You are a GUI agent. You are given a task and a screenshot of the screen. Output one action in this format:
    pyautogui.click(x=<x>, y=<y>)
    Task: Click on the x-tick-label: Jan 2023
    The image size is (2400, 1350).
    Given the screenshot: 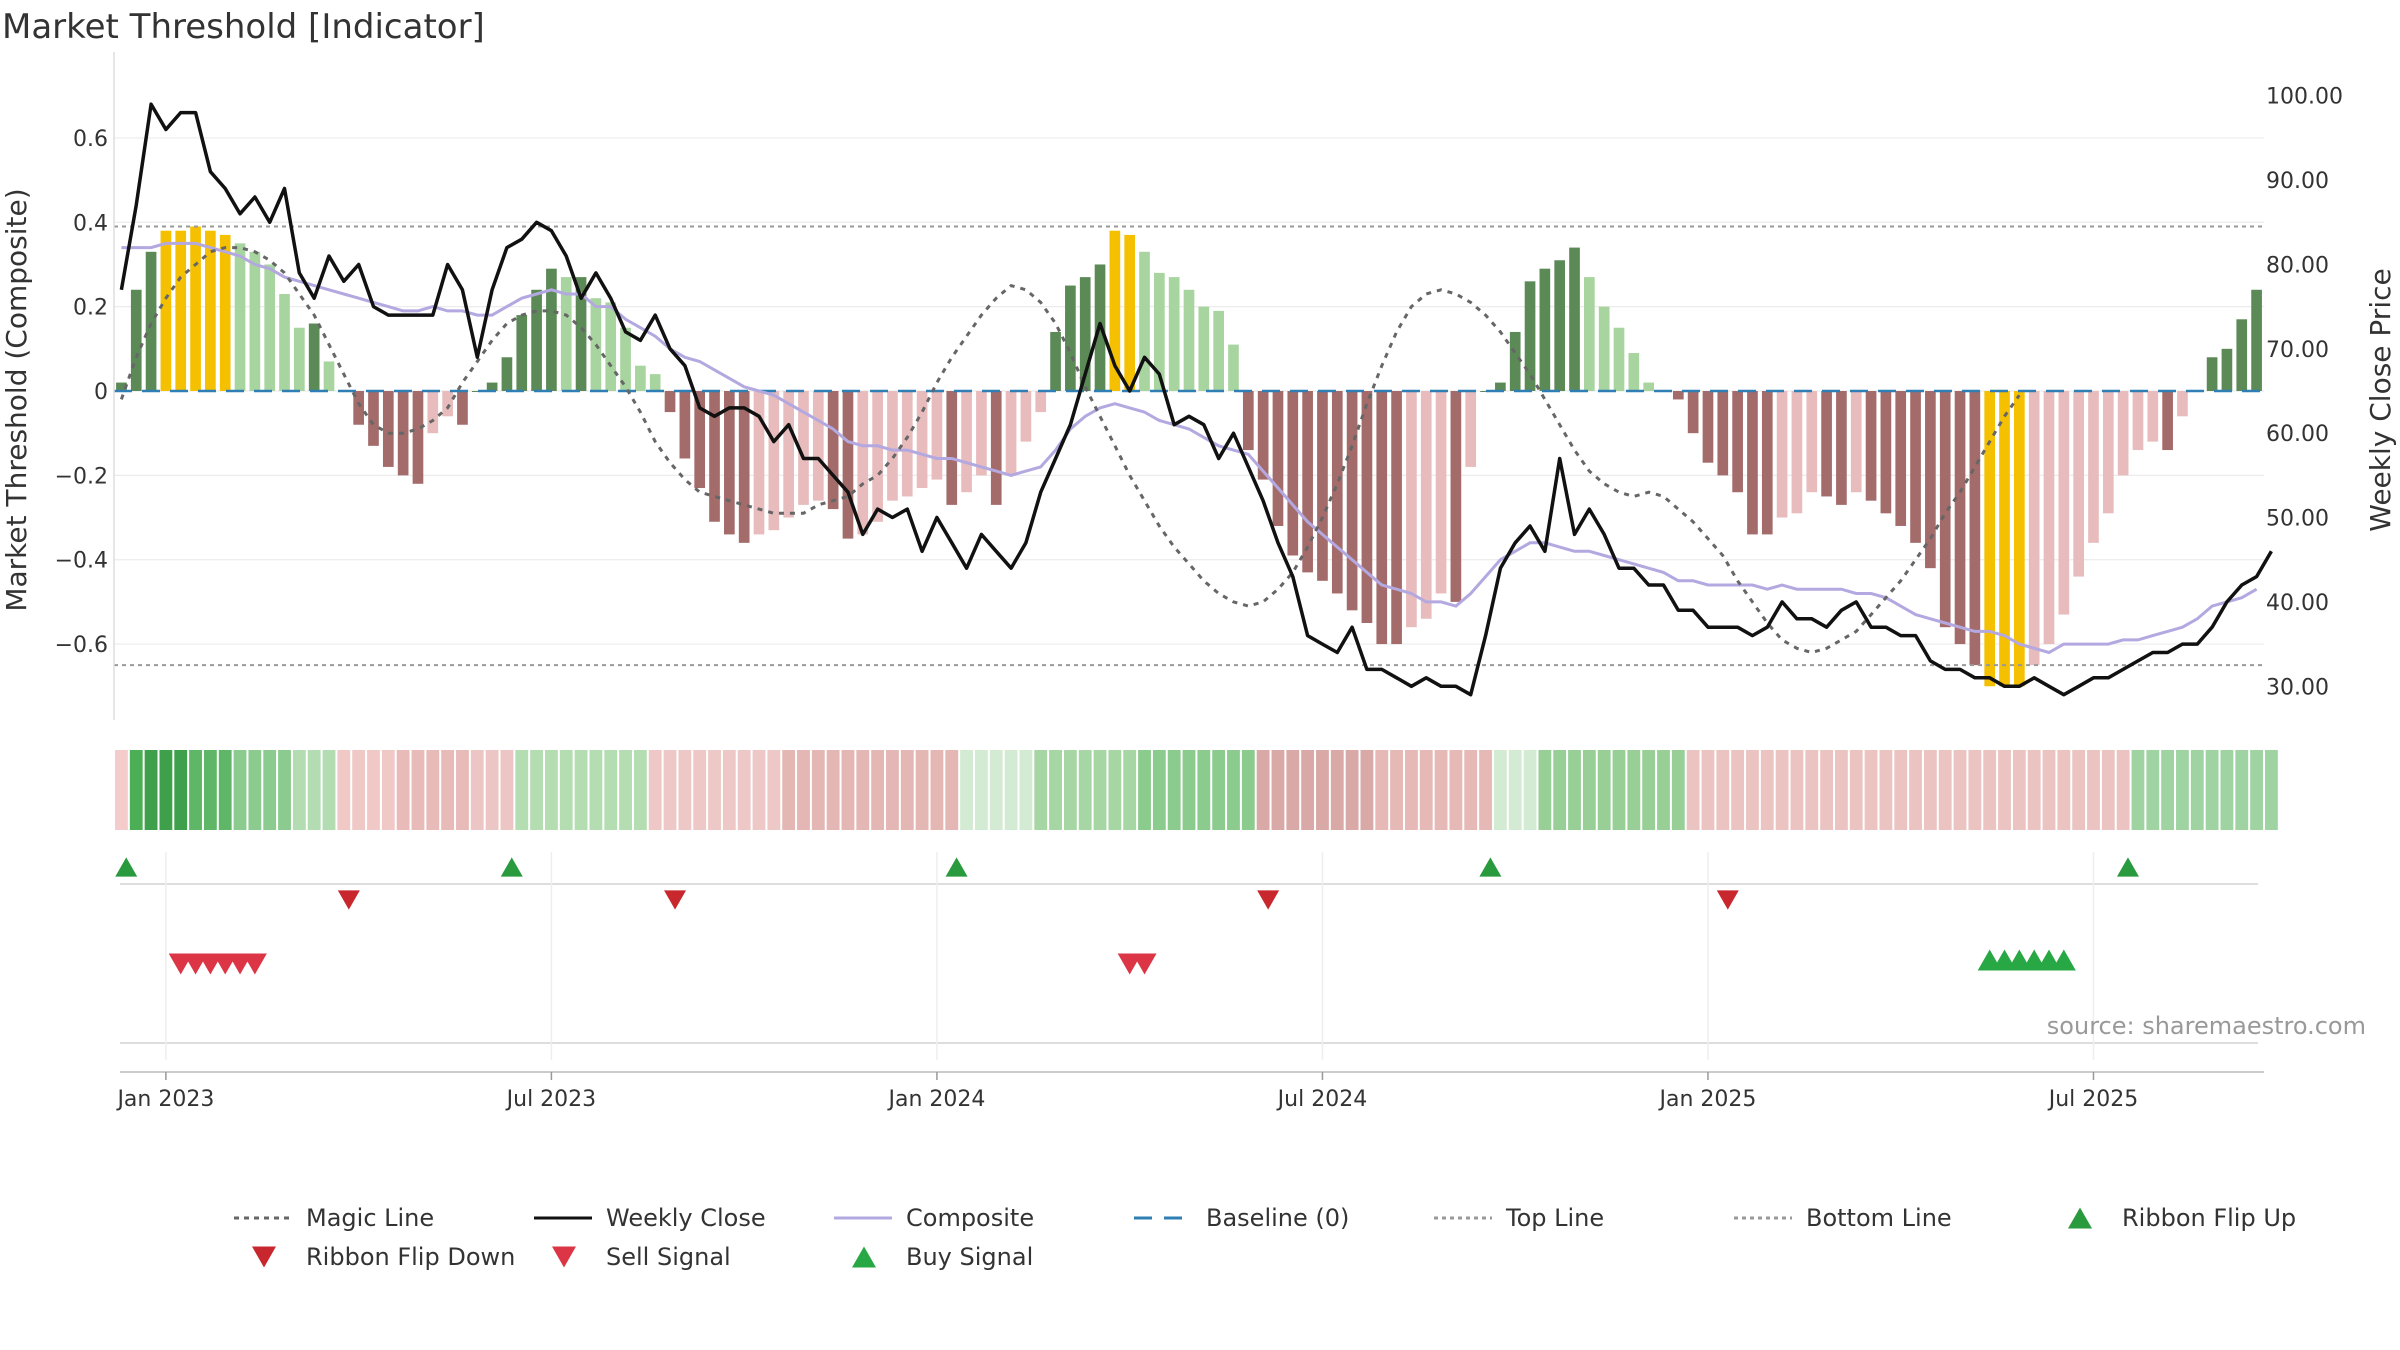 What is the action you would take?
    pyautogui.click(x=164, y=1099)
    